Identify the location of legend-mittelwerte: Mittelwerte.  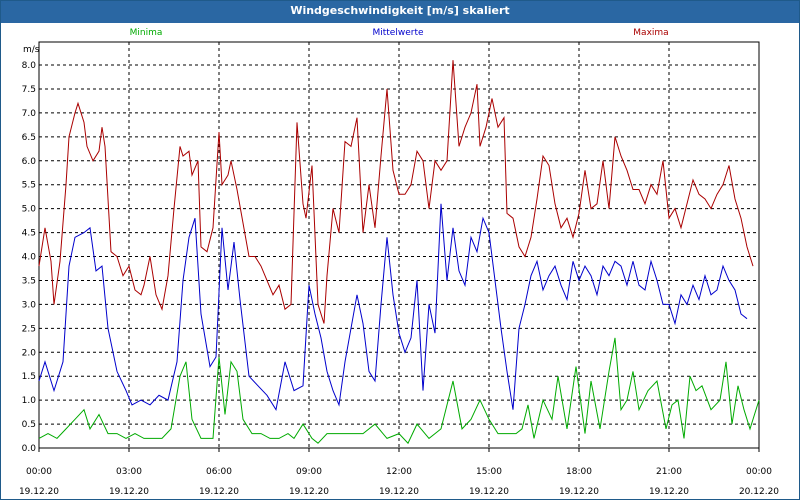
(397, 33).